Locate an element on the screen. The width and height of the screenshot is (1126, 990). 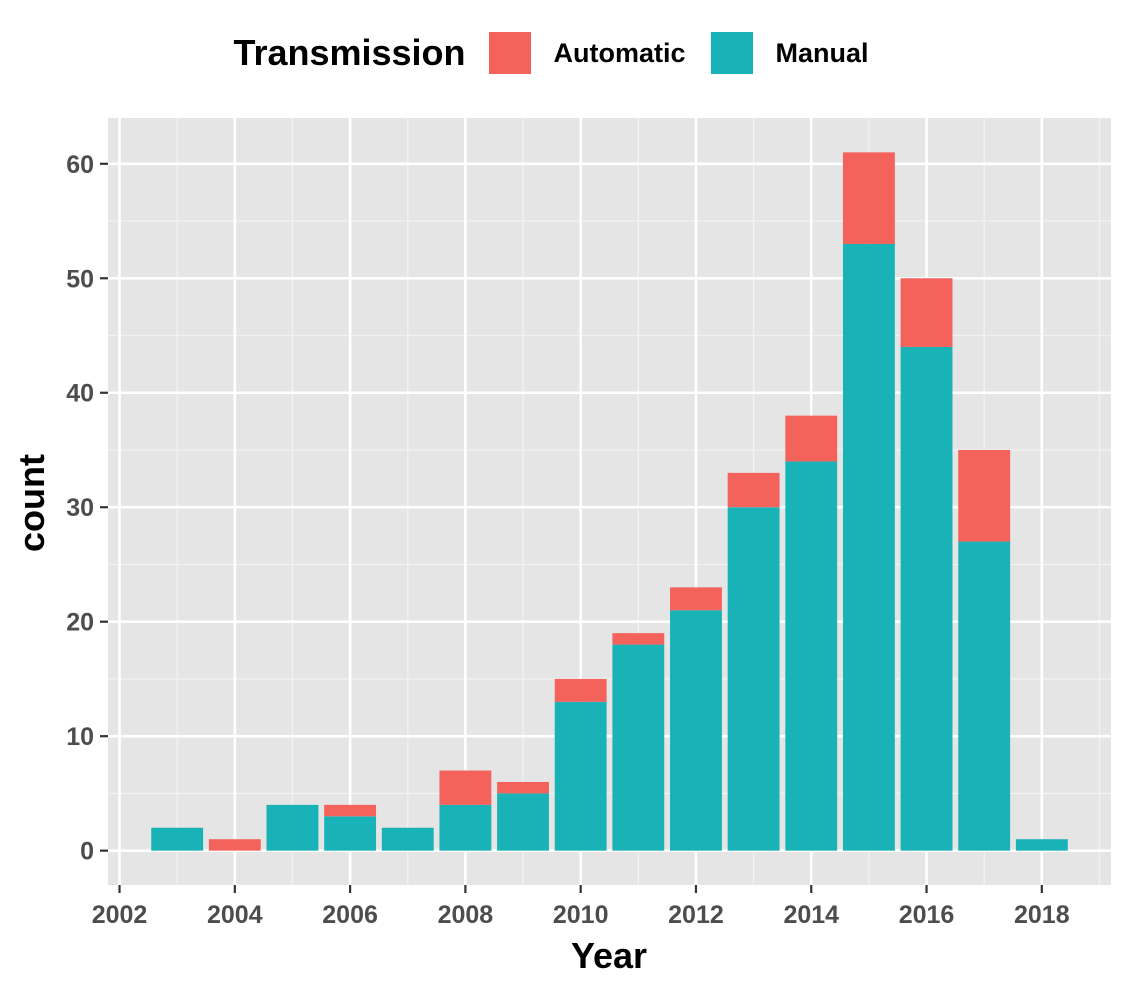
bar-manual-2018 is located at coordinates (1041, 845).